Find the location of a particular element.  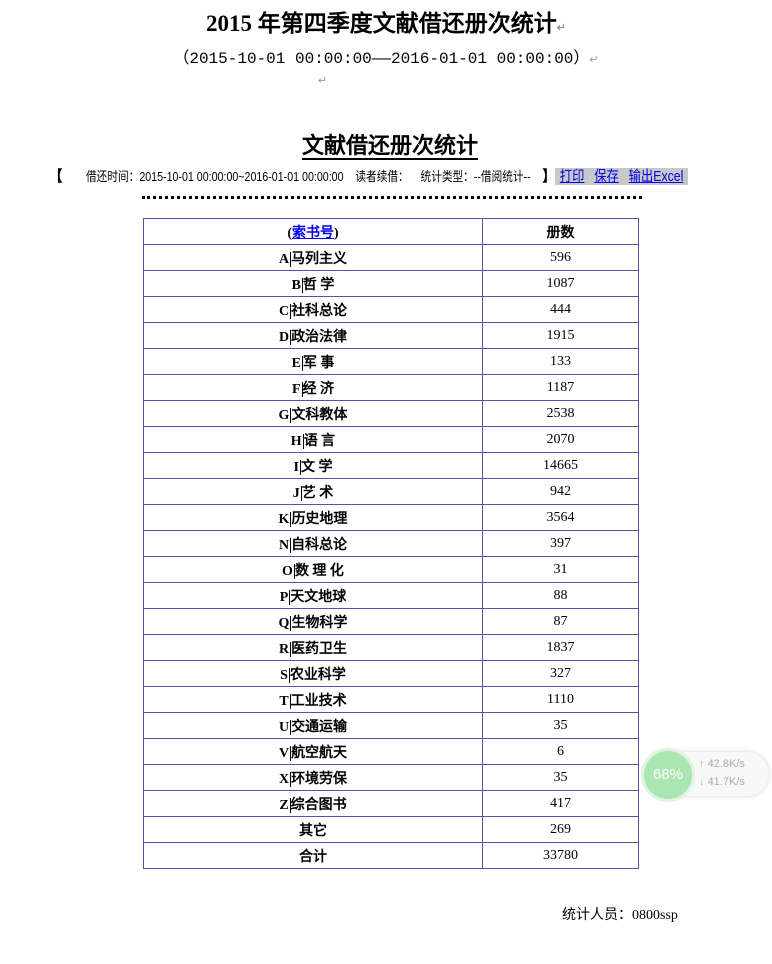

table-header: (索书号) 册数 is located at coordinates (391, 231).